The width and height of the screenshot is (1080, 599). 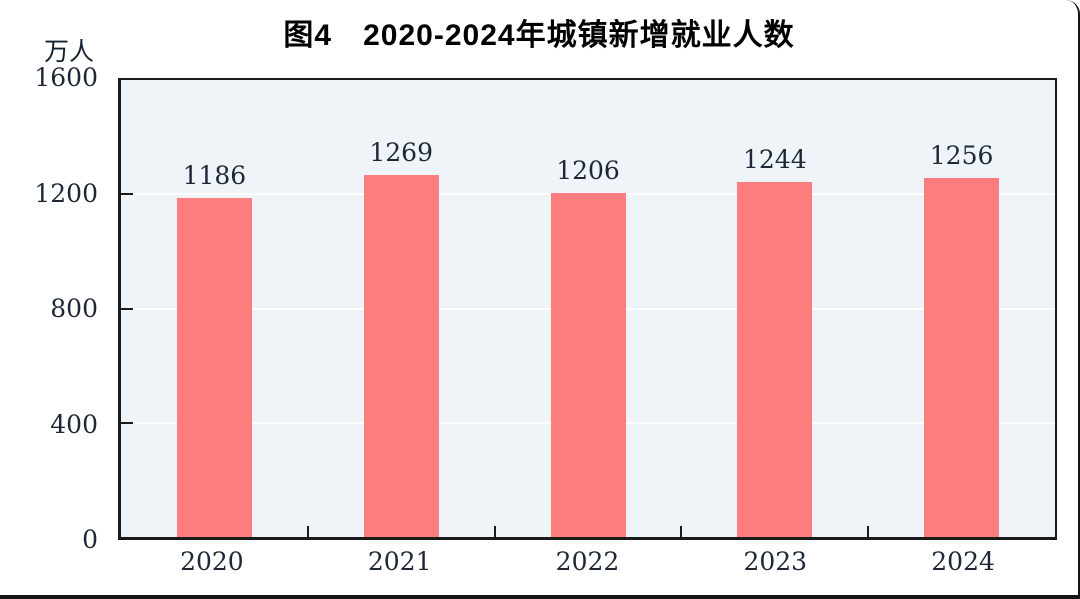 I want to click on y-tick-label: 1600, so click(x=66, y=77).